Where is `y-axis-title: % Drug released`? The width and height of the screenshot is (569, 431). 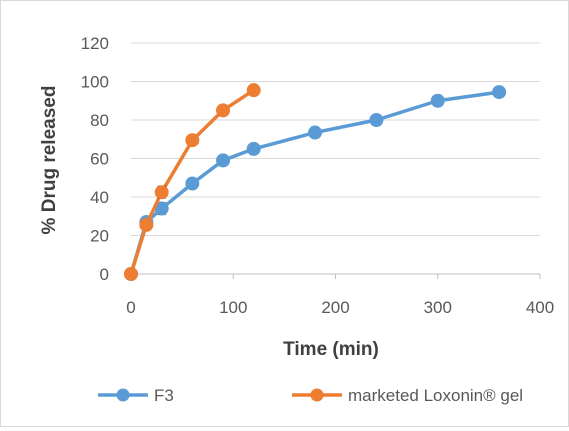 y-axis-title: % Drug released is located at coordinates (49, 160).